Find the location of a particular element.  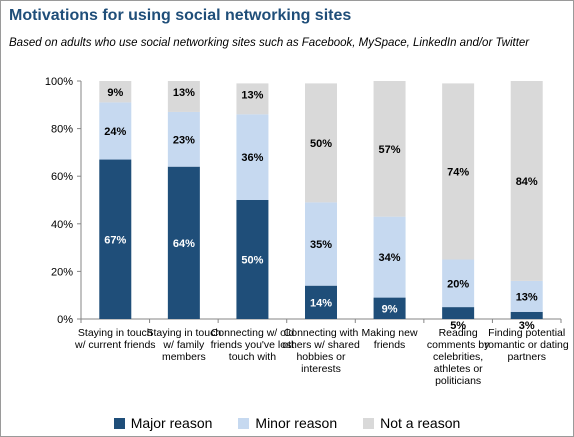

data-label-minor: 34% is located at coordinates (390, 258).